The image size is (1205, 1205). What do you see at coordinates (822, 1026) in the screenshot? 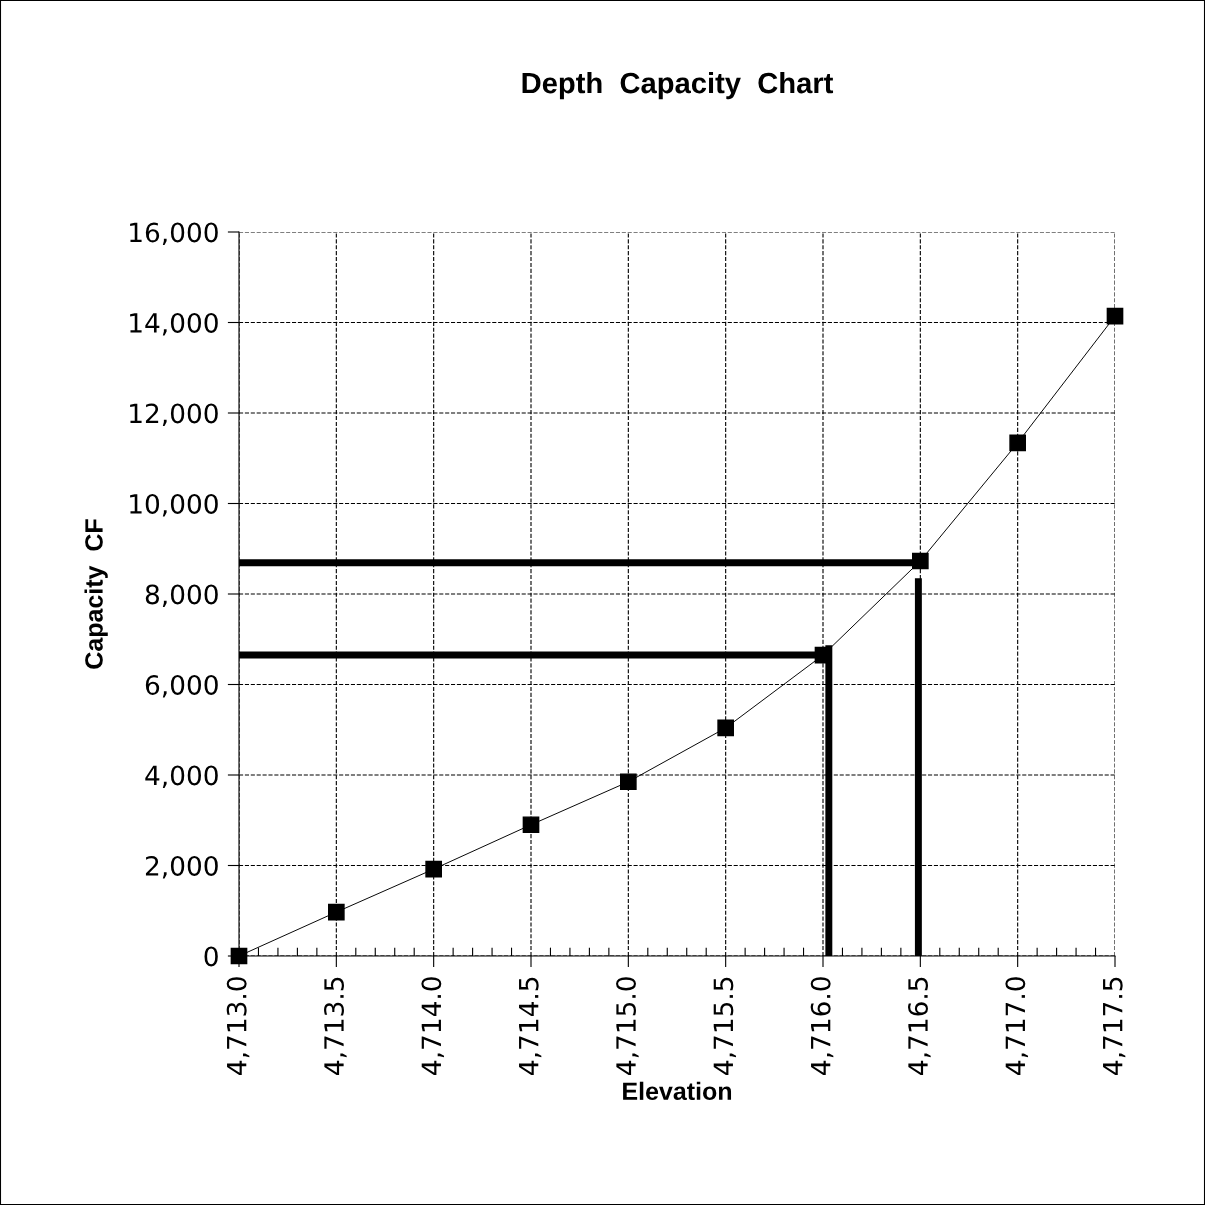
I see `x-tick-label: 4,716.0` at bounding box center [822, 1026].